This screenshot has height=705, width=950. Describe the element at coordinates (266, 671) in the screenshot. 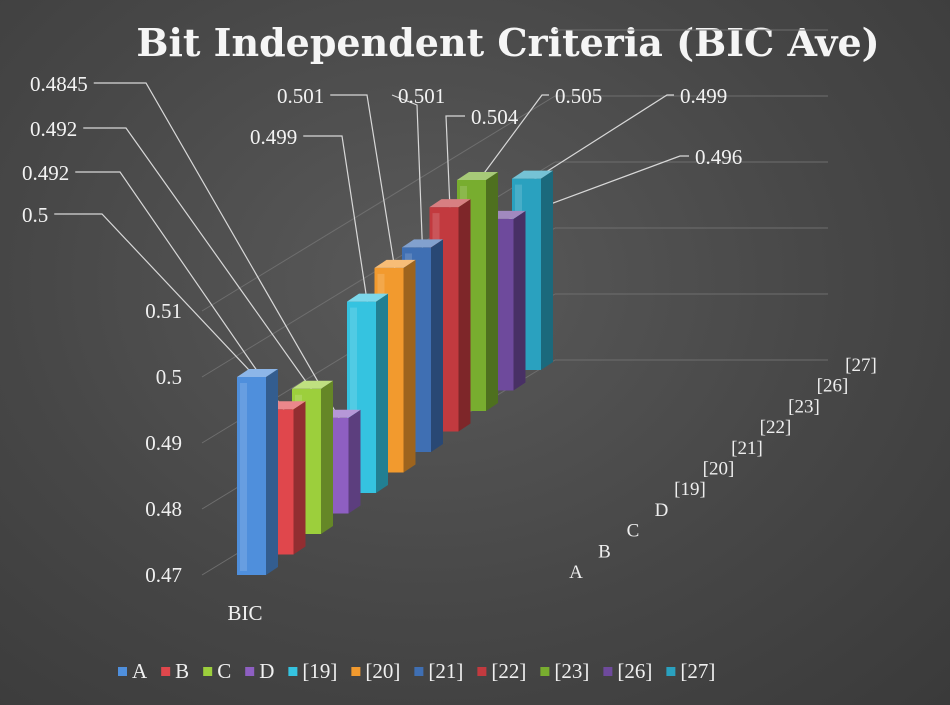

I see `legend-label: D` at that location.